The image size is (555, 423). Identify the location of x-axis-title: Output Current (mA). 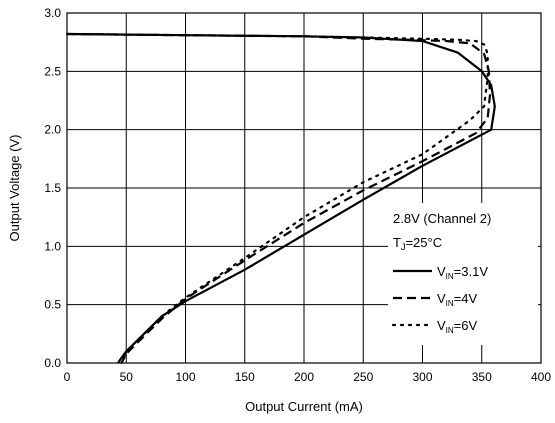
(304, 406).